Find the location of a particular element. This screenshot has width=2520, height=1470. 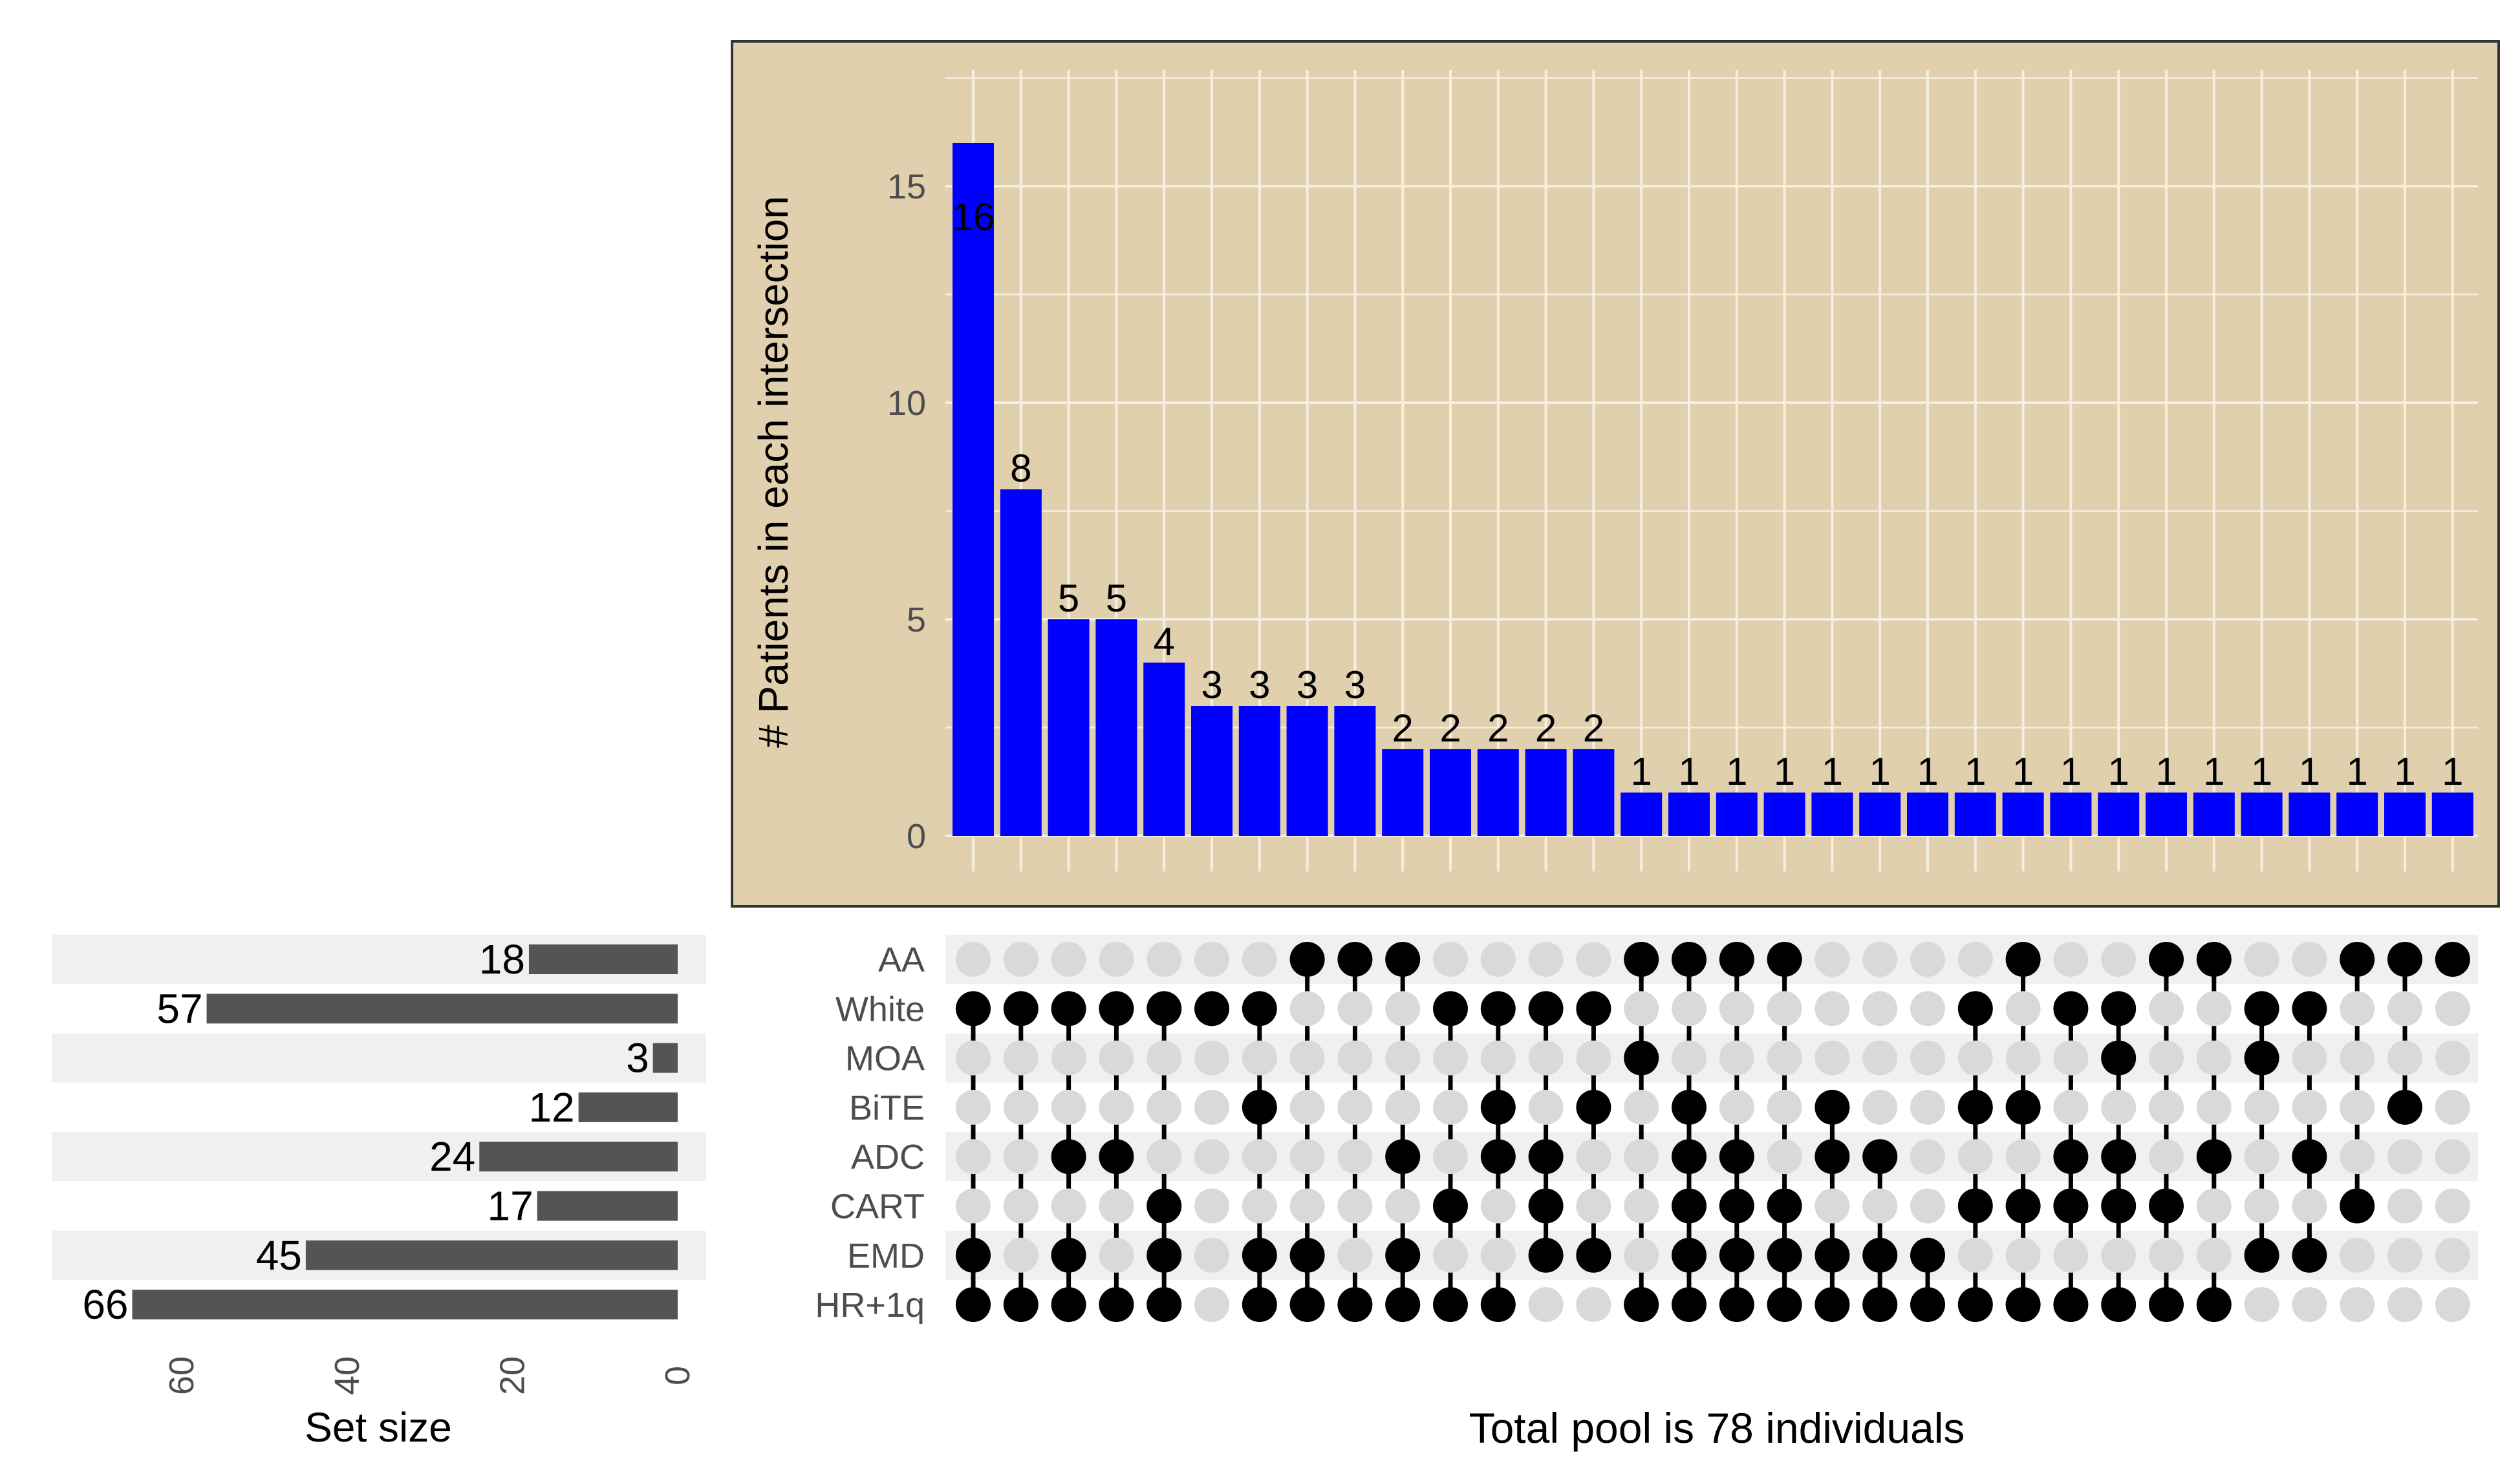

y-tick-label: 15 is located at coordinates (906, 186).